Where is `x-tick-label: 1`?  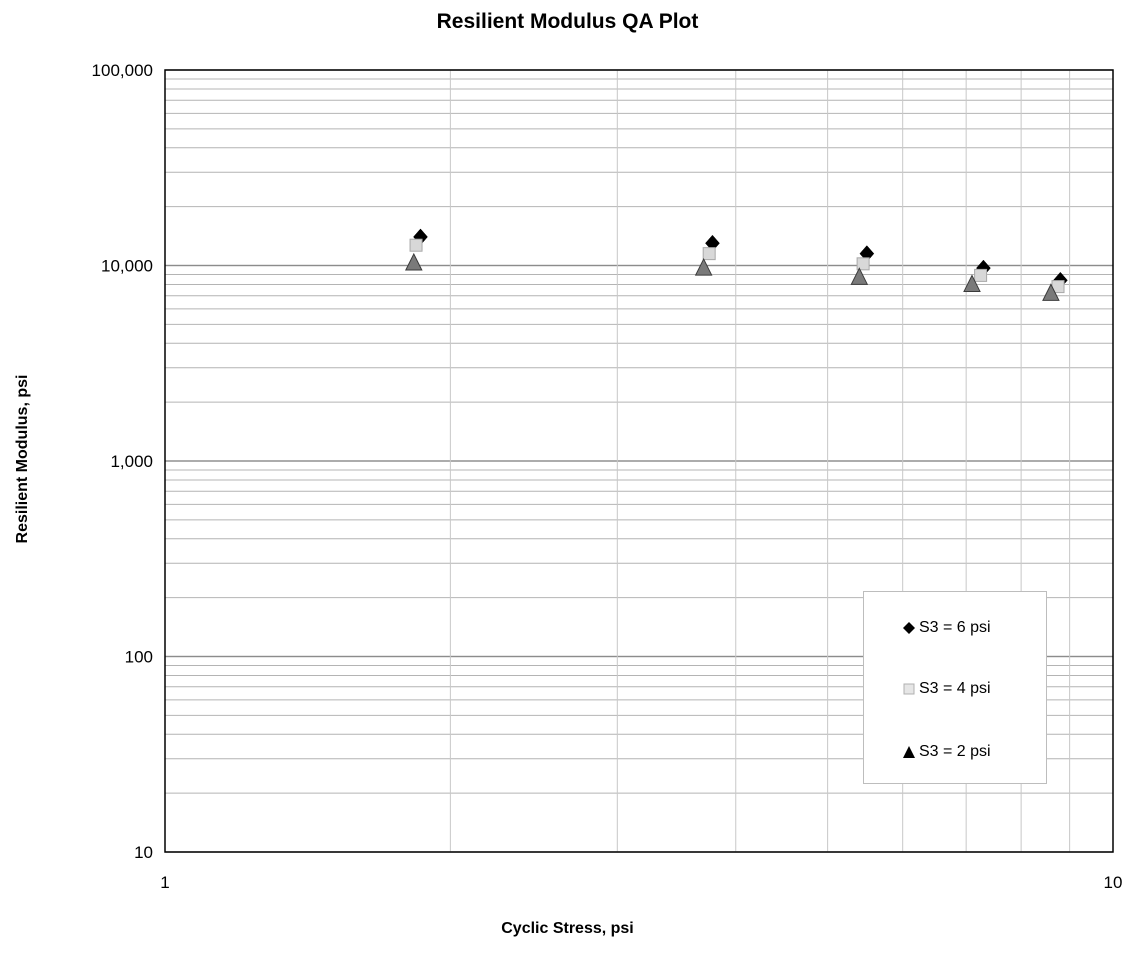
x-tick-label: 1 is located at coordinates (164, 882).